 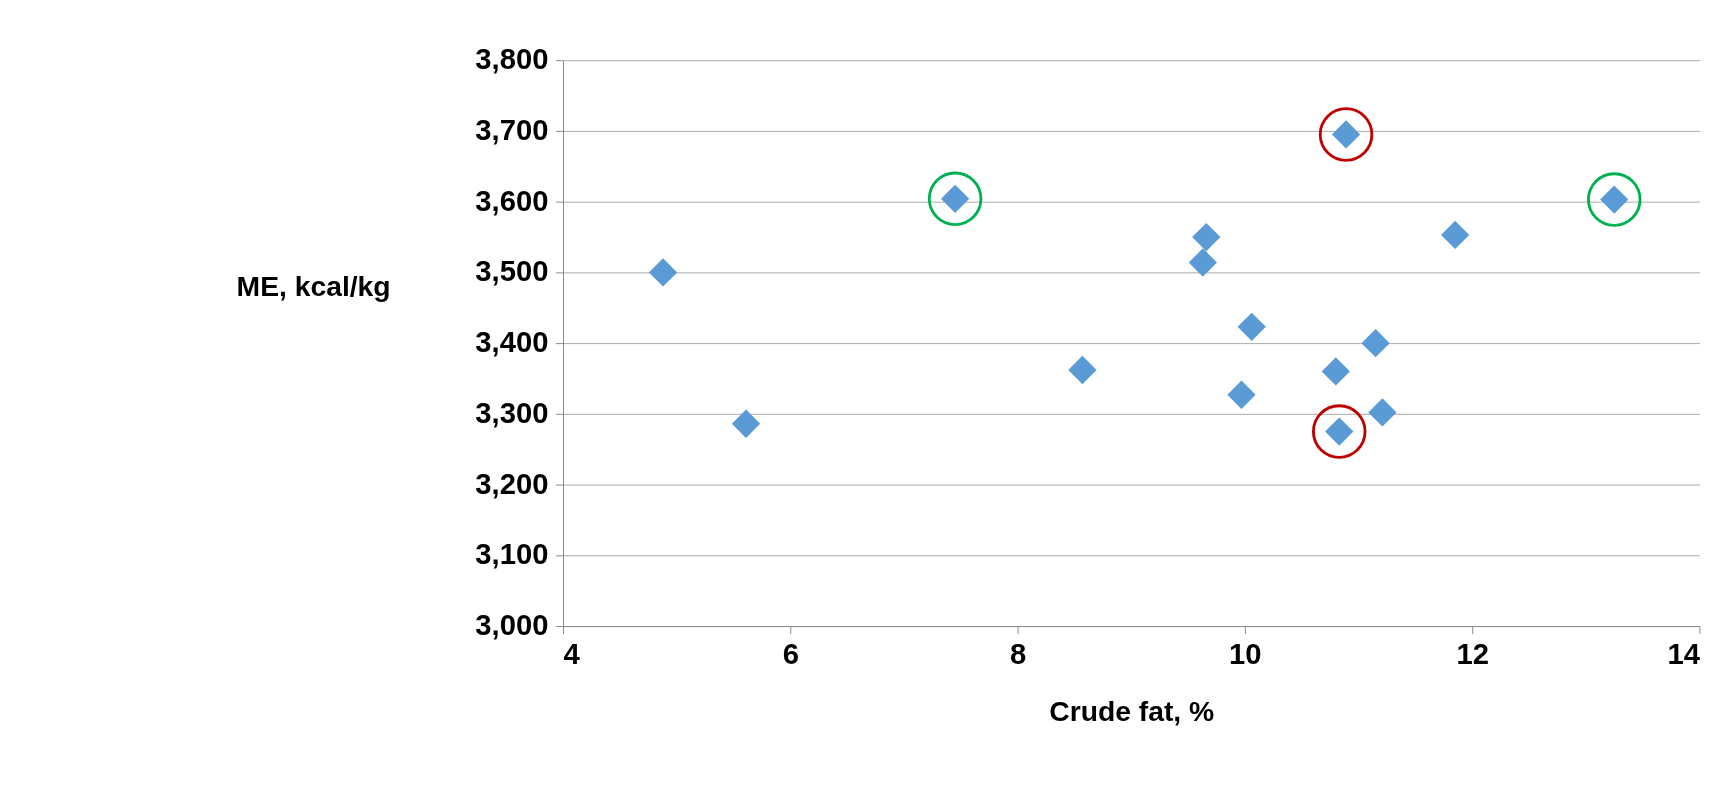 What do you see at coordinates (512, 483) in the screenshot?
I see `y-tick-label: 3,200` at bounding box center [512, 483].